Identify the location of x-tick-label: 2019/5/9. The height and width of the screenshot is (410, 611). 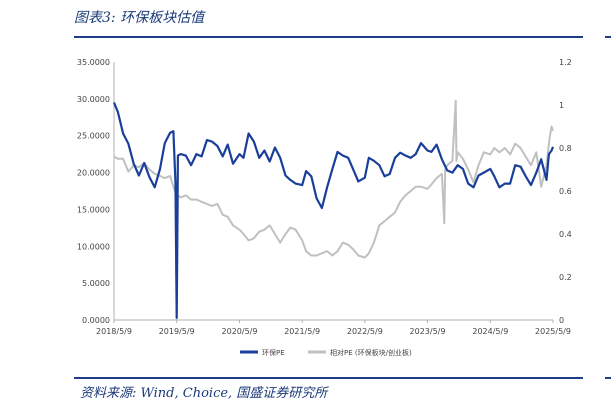
(177, 331).